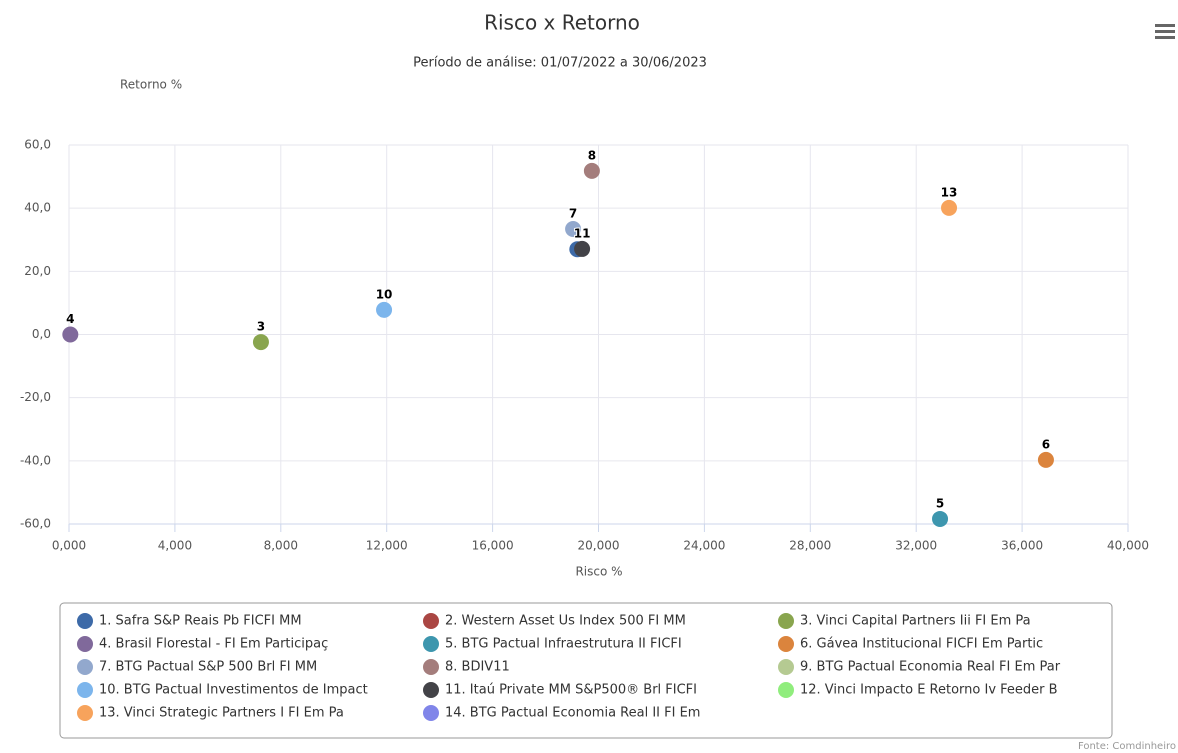 This screenshot has width=1178, height=753. Describe the element at coordinates (477, 667) in the screenshot. I see `legend-label: 8. BDIV11` at that location.